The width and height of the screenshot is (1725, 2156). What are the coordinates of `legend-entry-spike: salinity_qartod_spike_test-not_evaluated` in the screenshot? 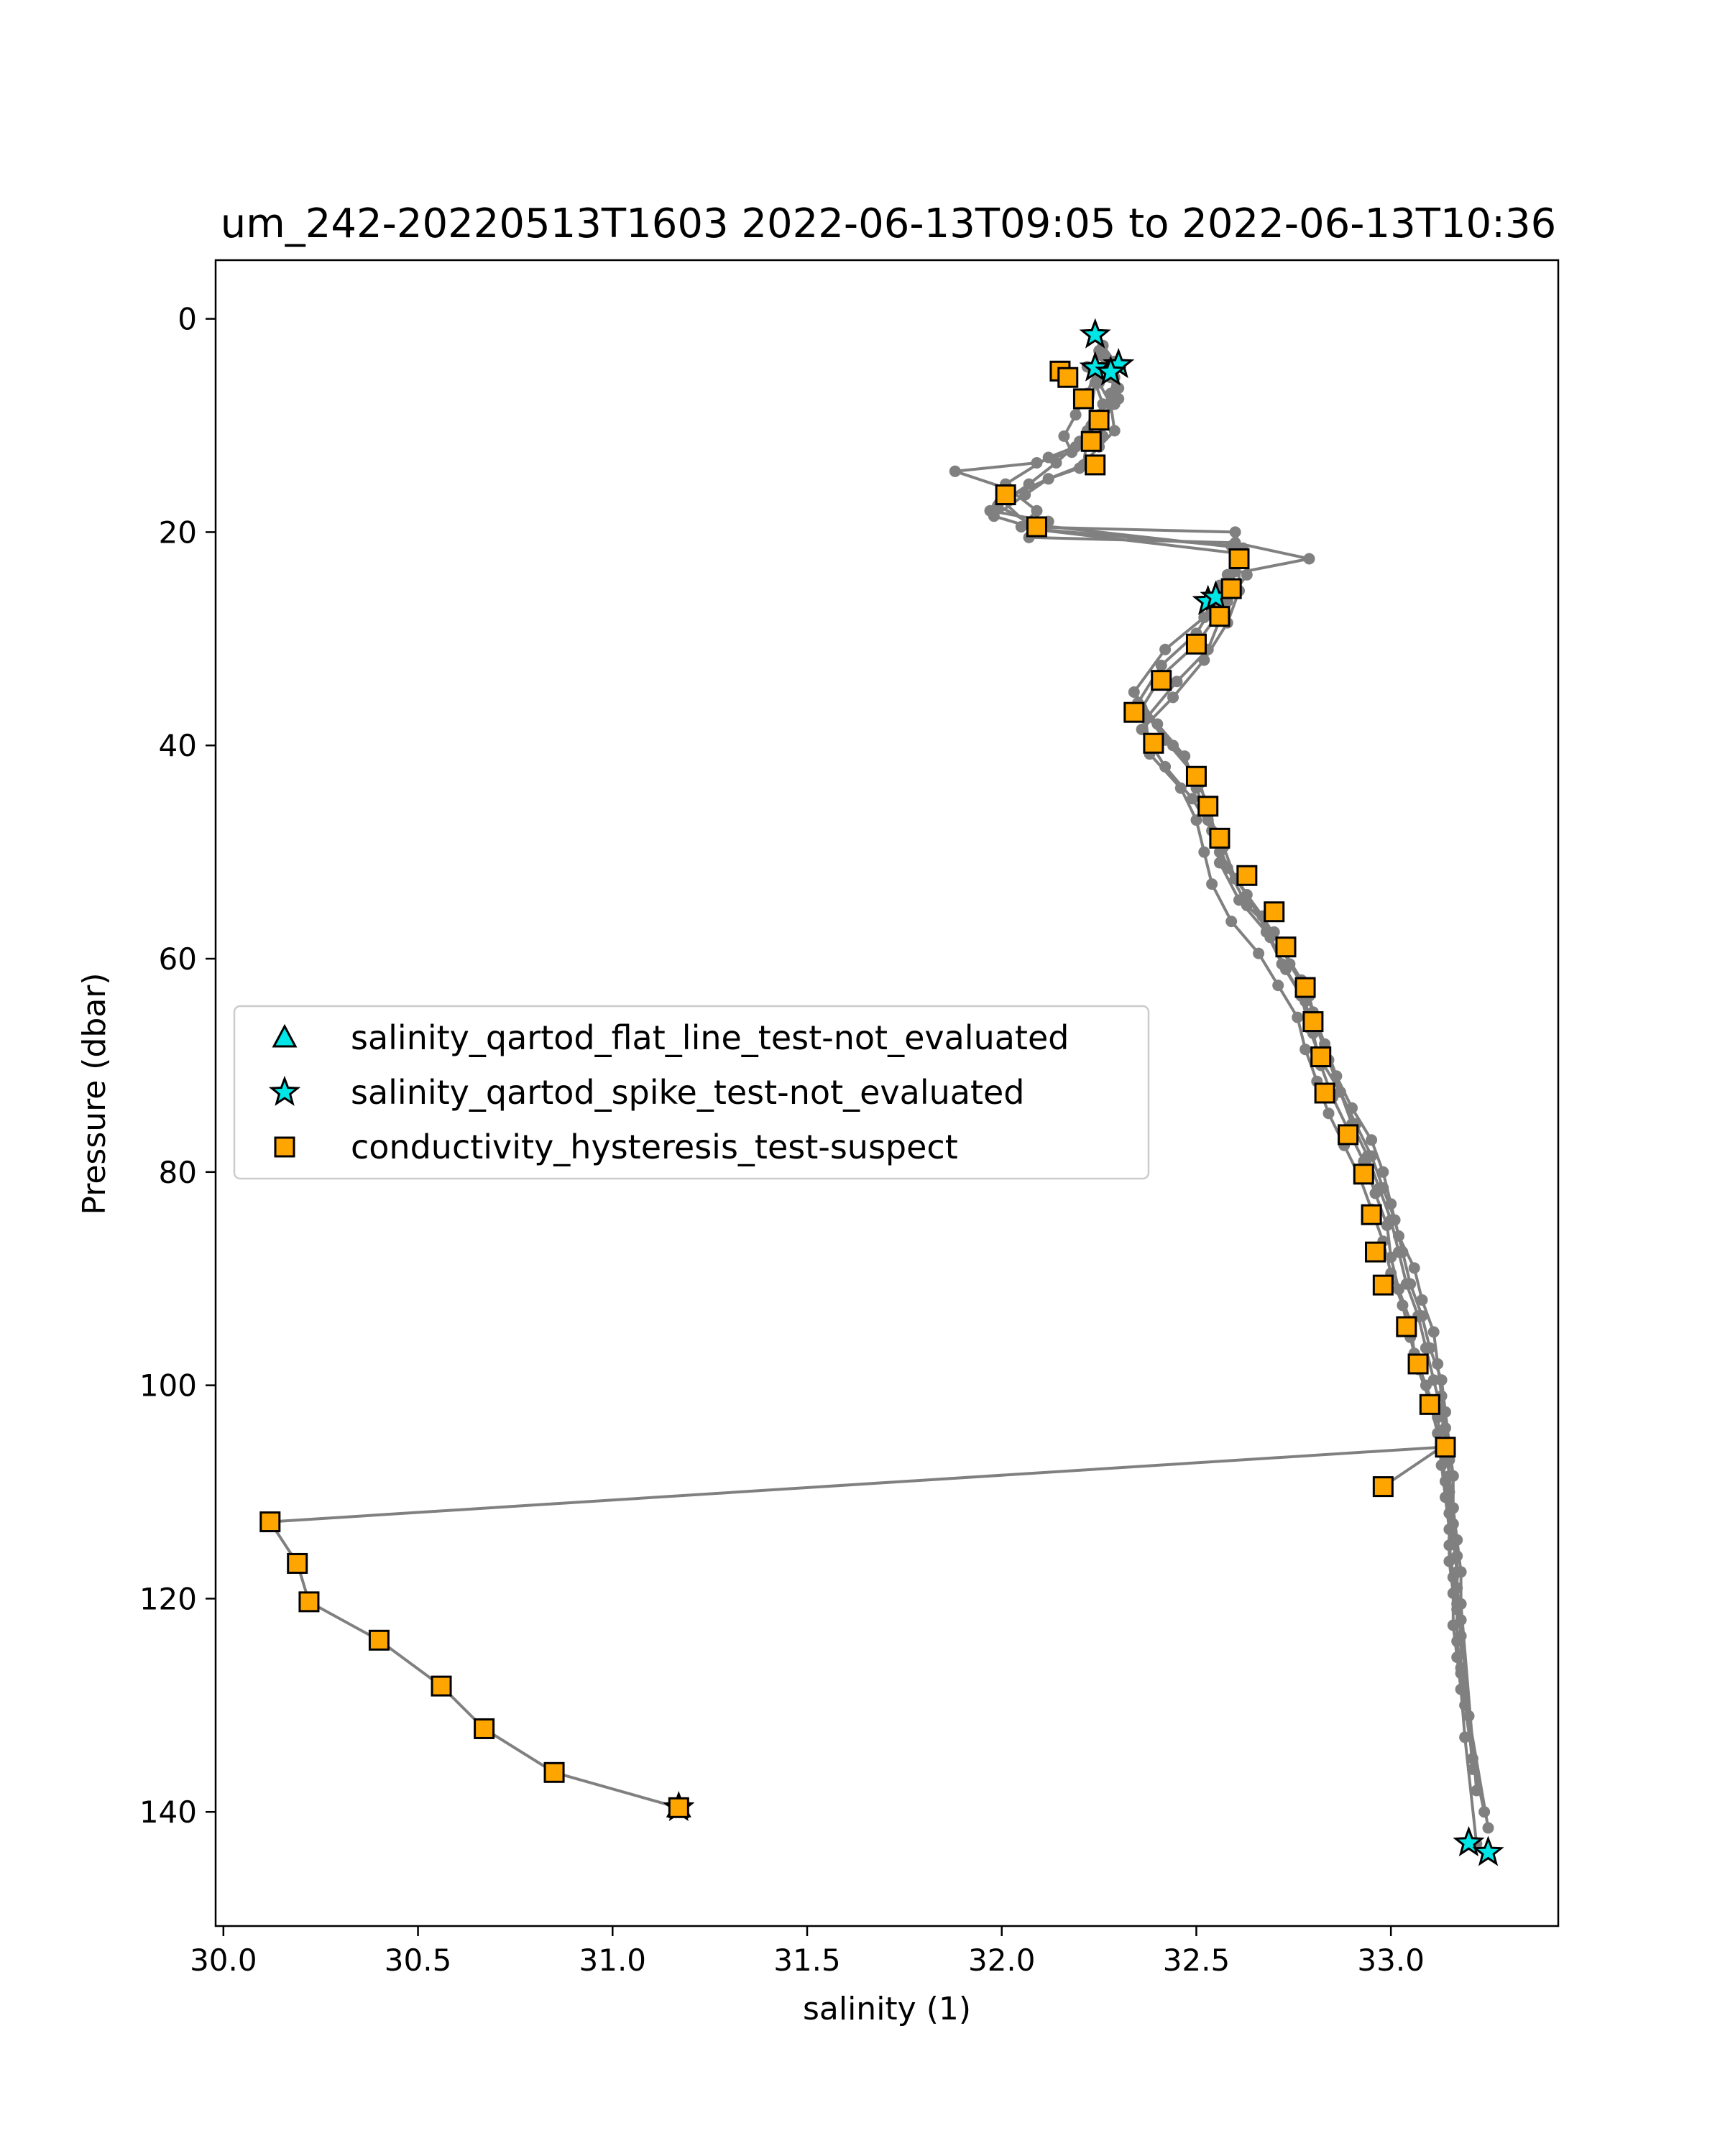 It's located at (646, 1093).